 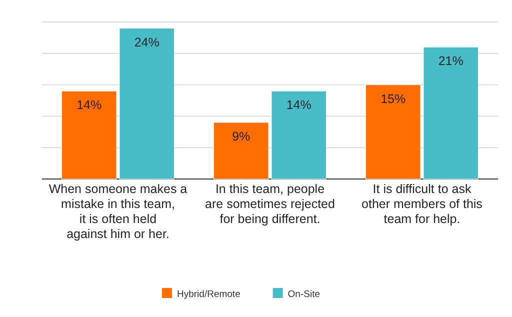 I want to click on x-tick-label: When someone makes a mistake in this team, it is often held against him or her., so click(x=118, y=211).